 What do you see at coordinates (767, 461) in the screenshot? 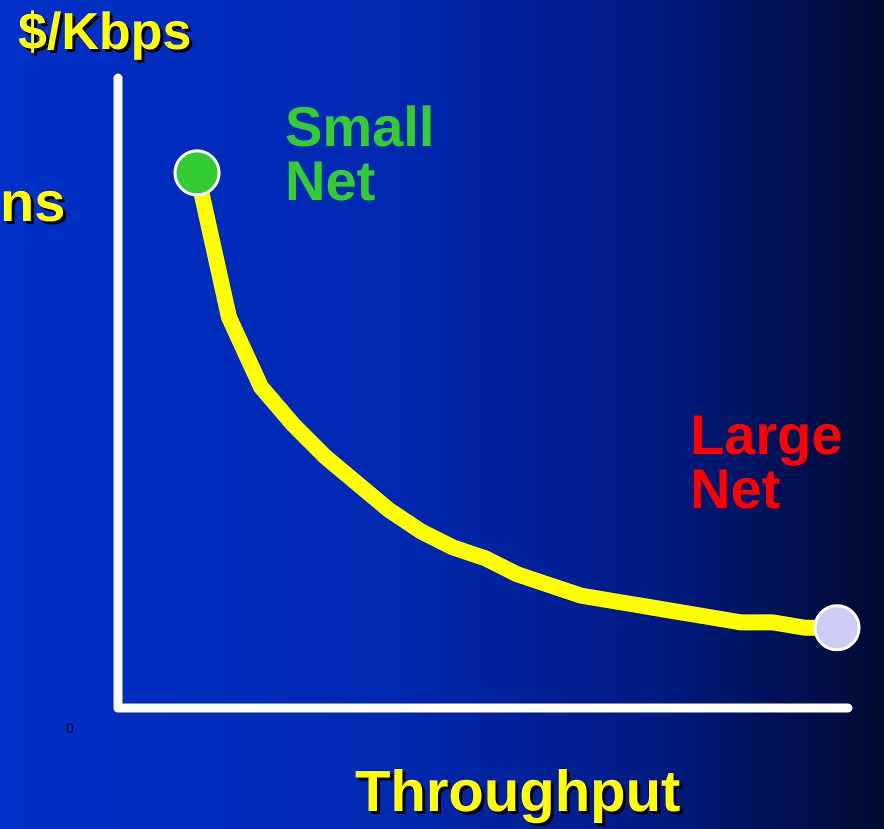
I see `annotation: Large Net` at bounding box center [767, 461].